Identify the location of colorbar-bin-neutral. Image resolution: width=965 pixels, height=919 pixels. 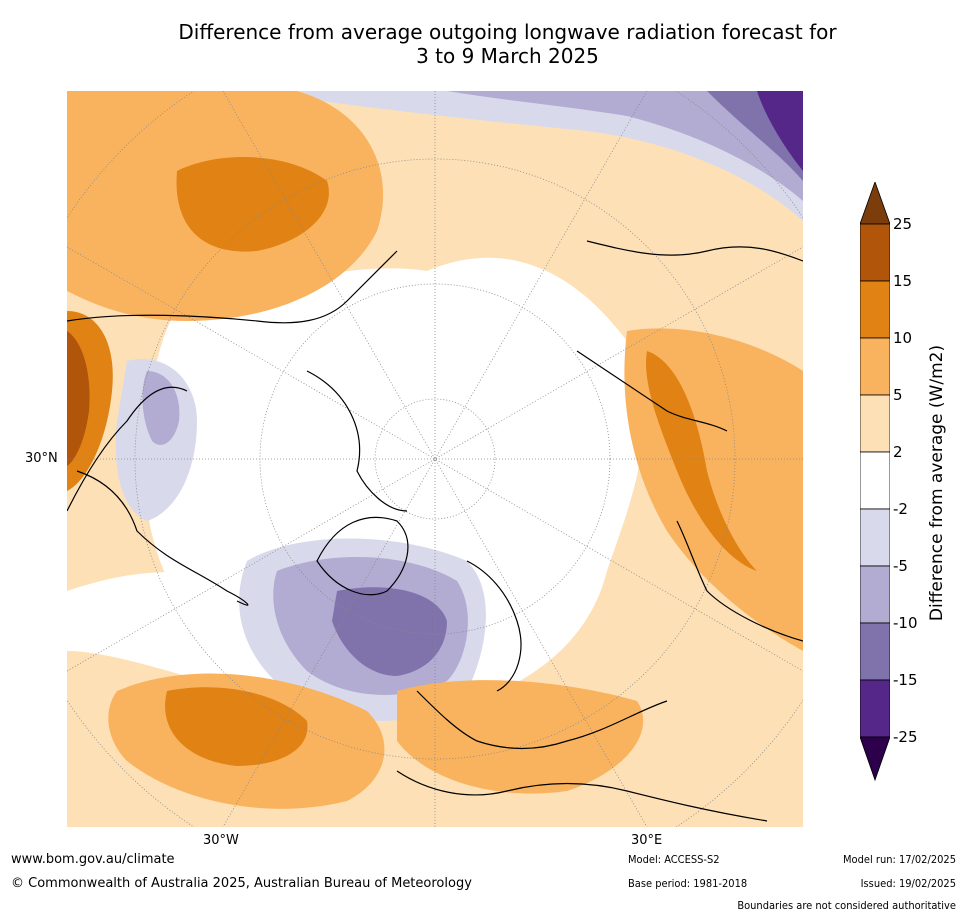
(875, 480).